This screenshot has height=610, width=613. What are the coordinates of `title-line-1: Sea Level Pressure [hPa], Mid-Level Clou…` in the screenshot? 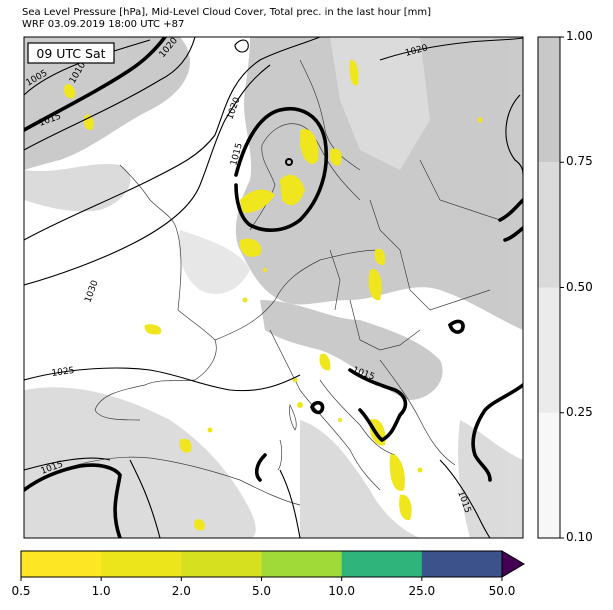 It's located at (227, 12).